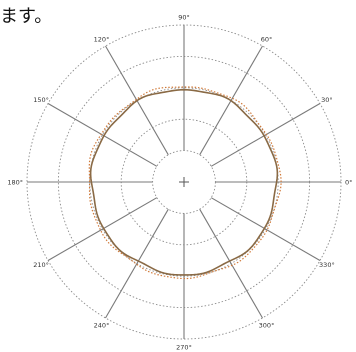  I want to click on angle-tick-label: 150°, so click(41, 100).